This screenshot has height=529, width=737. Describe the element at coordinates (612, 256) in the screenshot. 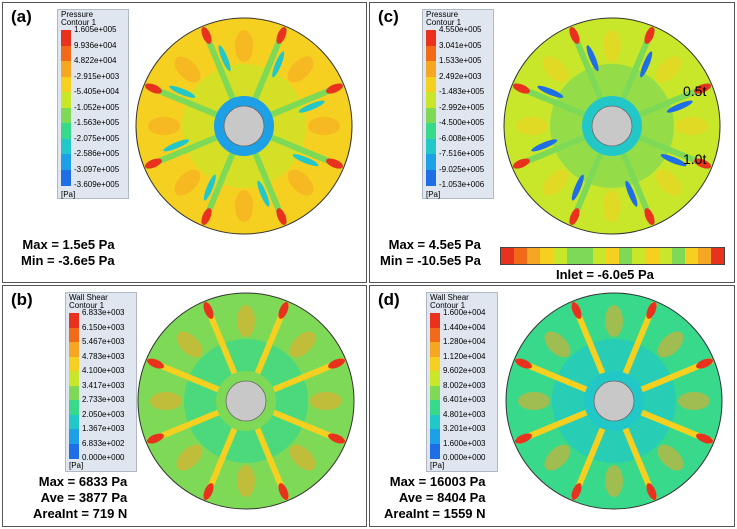

I see `inlet-contour-strip` at that location.